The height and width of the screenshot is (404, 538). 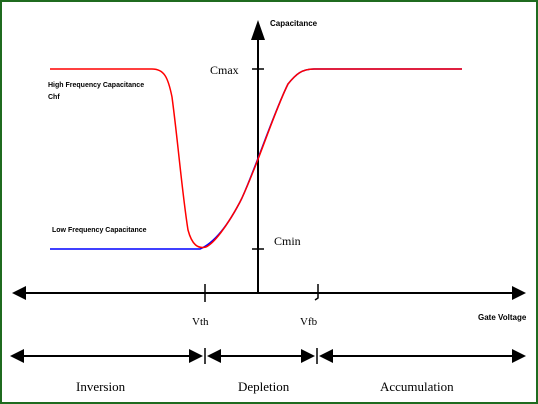 I want to click on x-axis-arrow-left, so click(x=19, y=293).